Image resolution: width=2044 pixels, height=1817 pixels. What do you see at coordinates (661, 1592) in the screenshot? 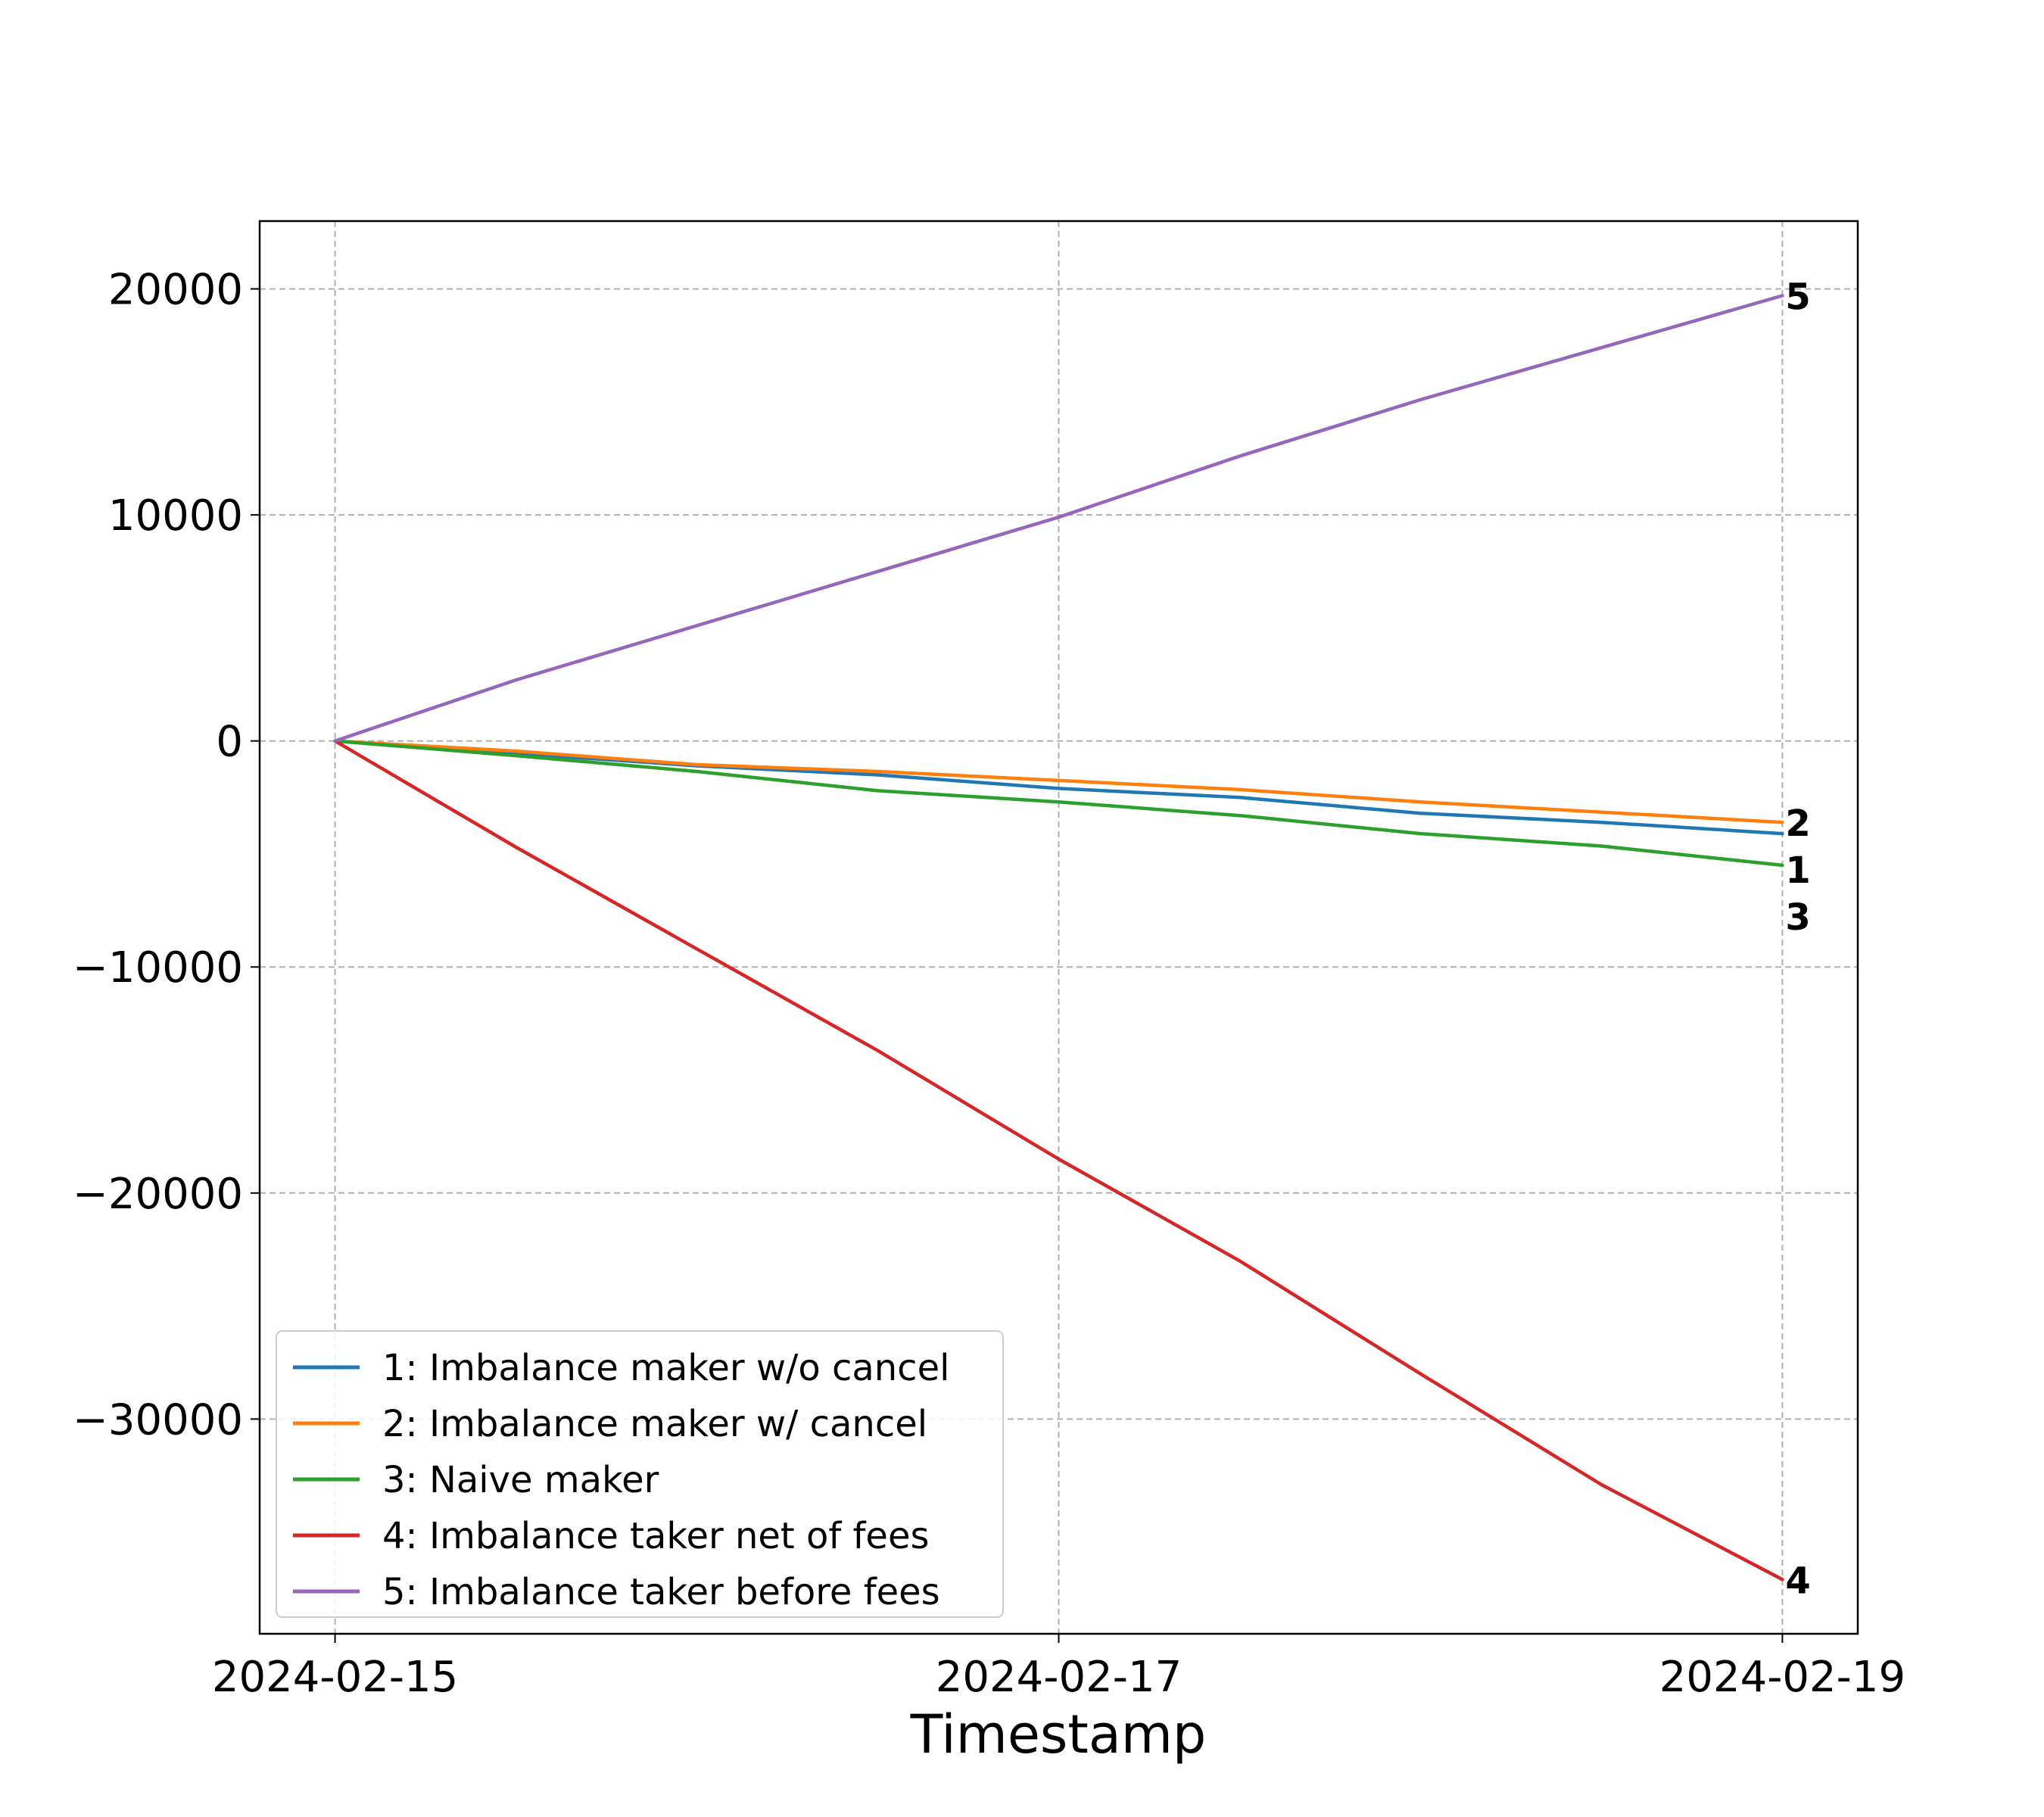
I see `legend-entry-5: 5: Imbalance taker before fees` at bounding box center [661, 1592].